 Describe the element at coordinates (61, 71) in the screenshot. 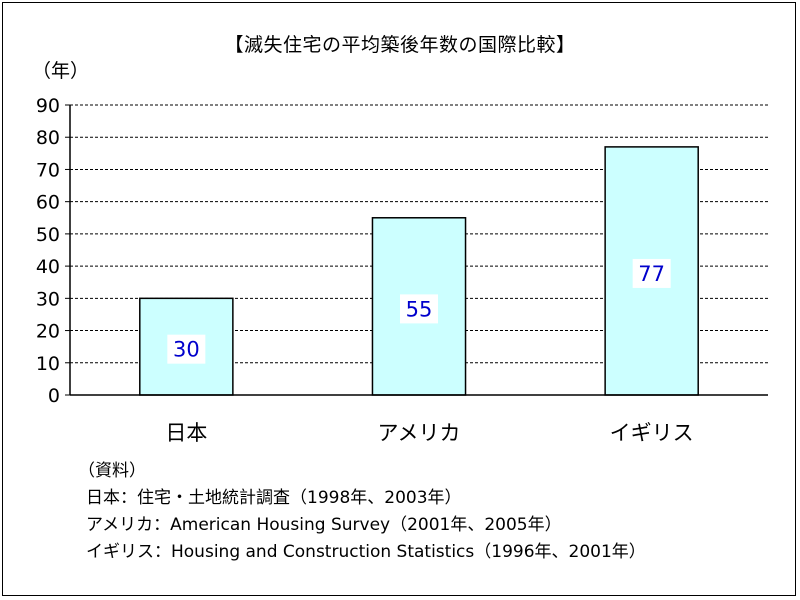

I see `y-axis-unit-label: （年）` at that location.